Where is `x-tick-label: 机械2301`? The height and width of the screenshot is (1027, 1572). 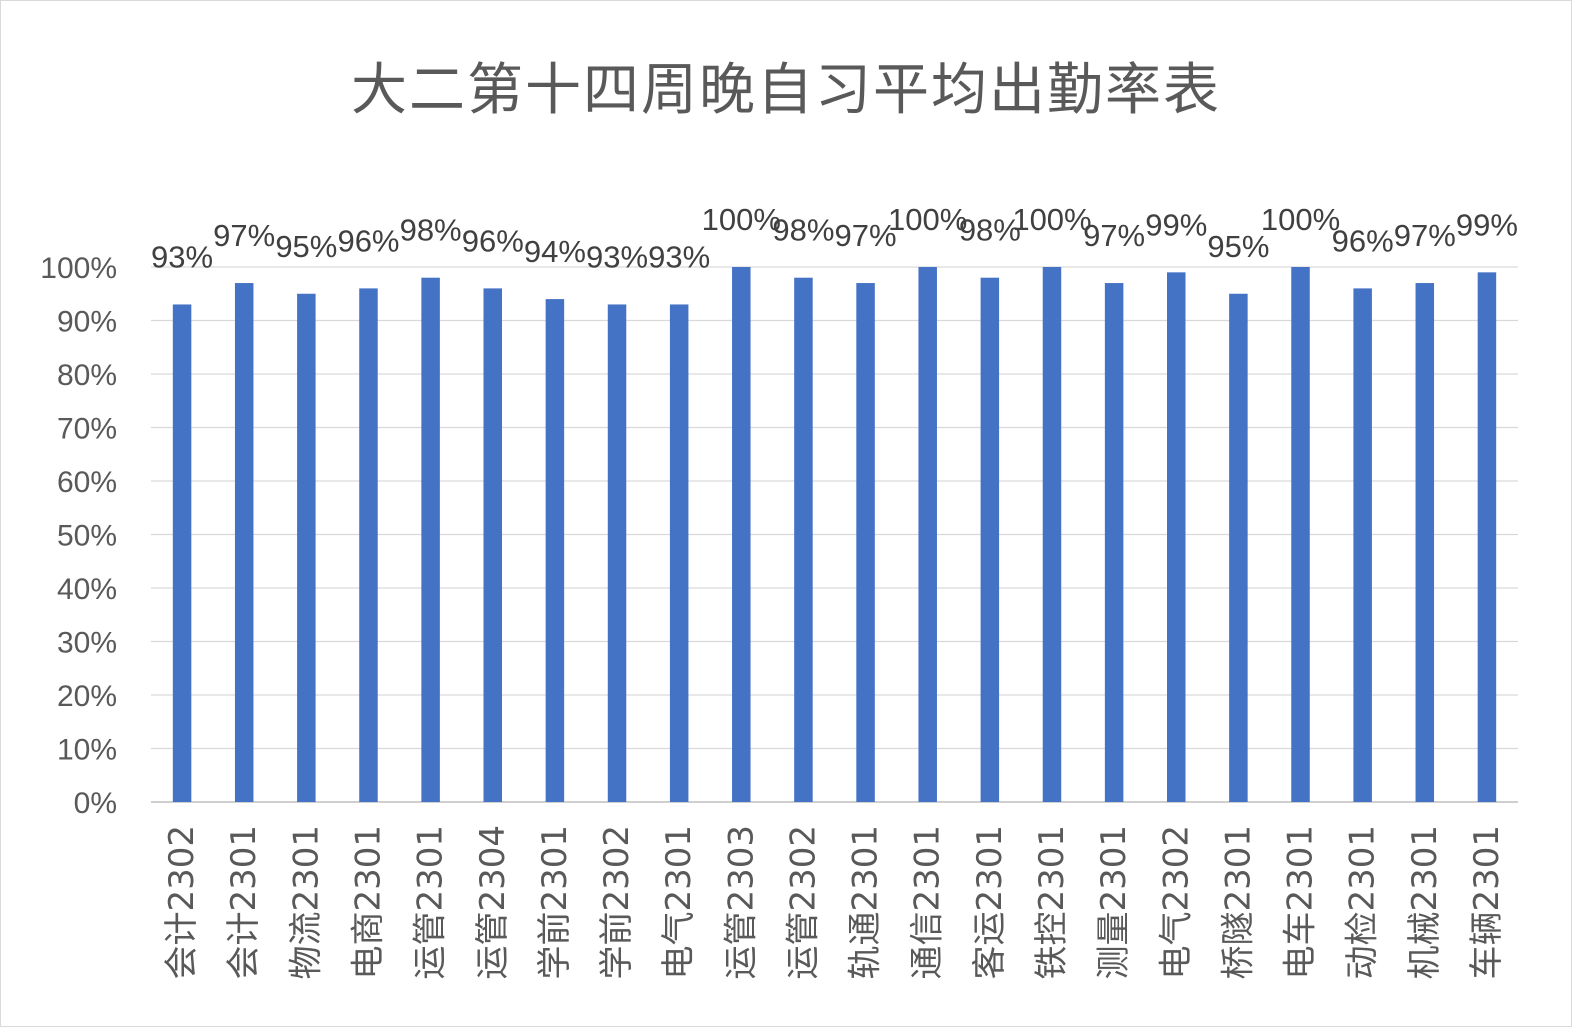 x-tick-label: 机械2301 is located at coordinates (1425, 902).